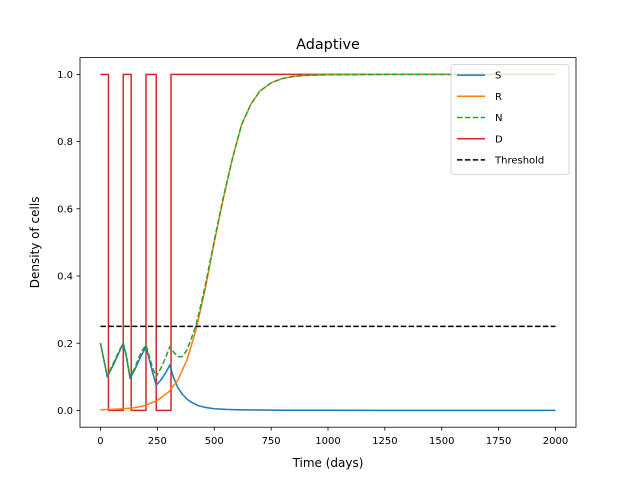 The image size is (640, 484). Describe the element at coordinates (499, 139) in the screenshot. I see `legend-label-d: D` at that location.